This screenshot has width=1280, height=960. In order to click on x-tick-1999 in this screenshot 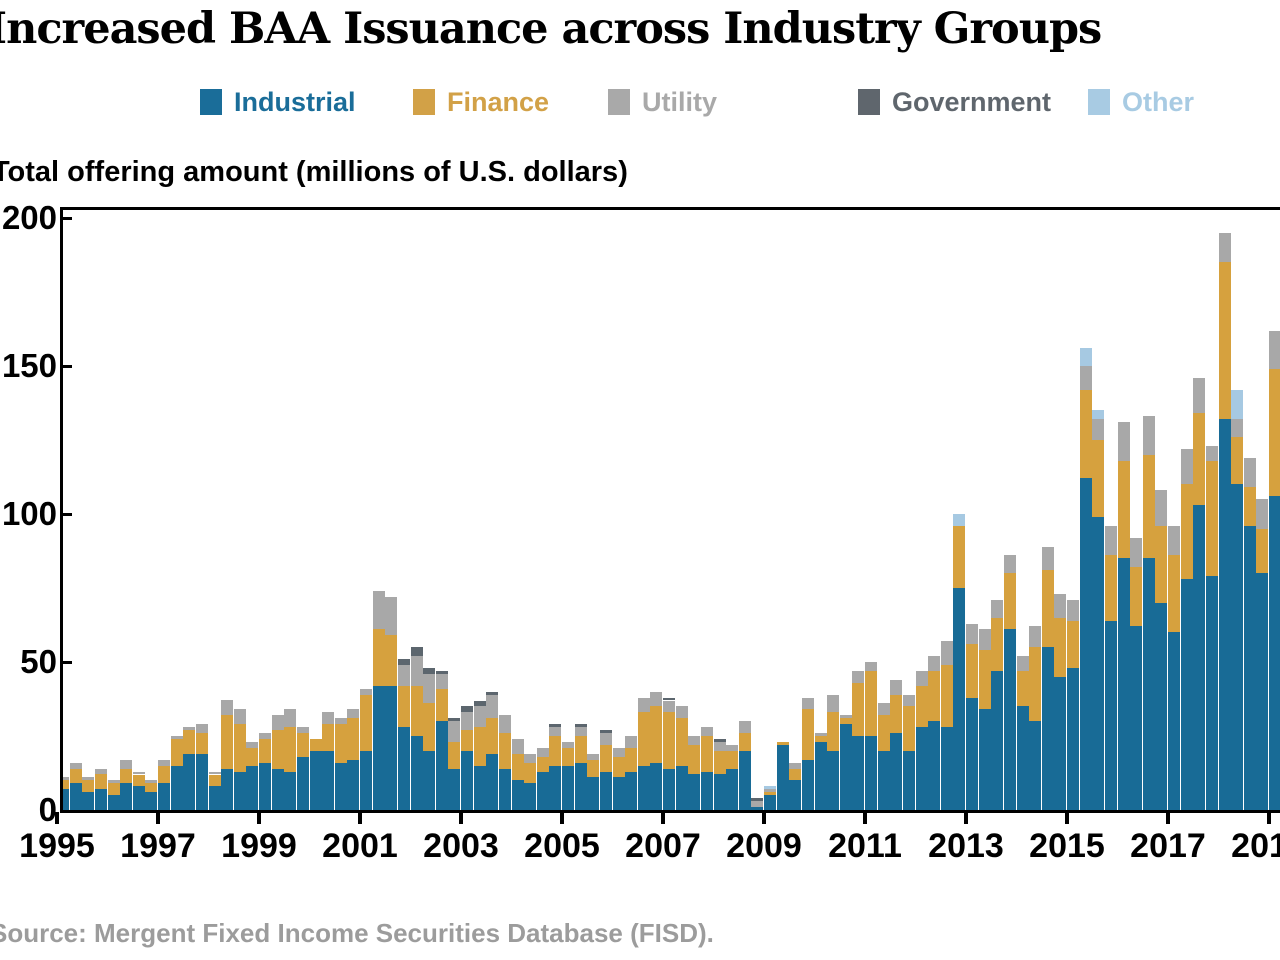, I will do `click(259, 818)`.